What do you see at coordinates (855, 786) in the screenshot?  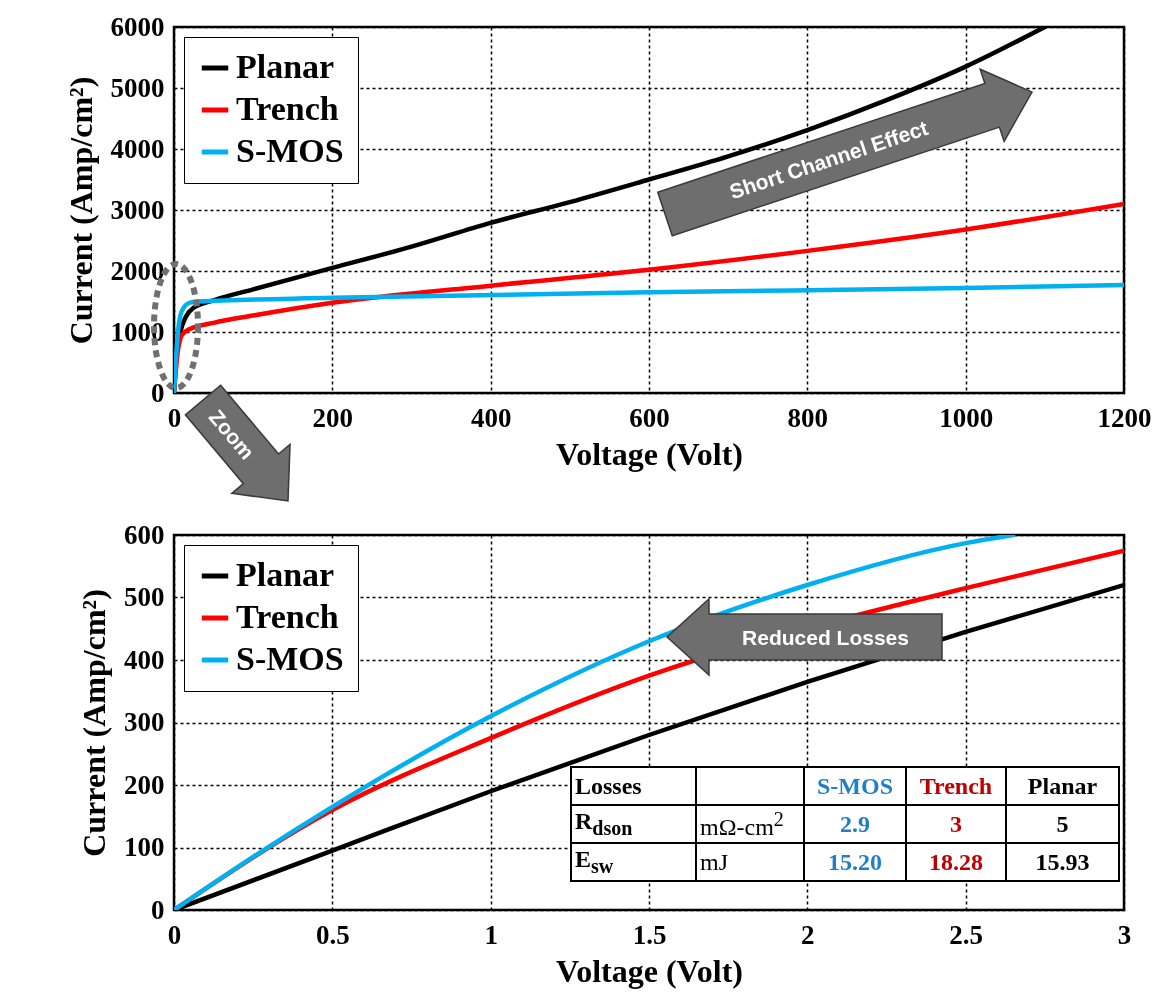 I see `annotation: S-MOS` at bounding box center [855, 786].